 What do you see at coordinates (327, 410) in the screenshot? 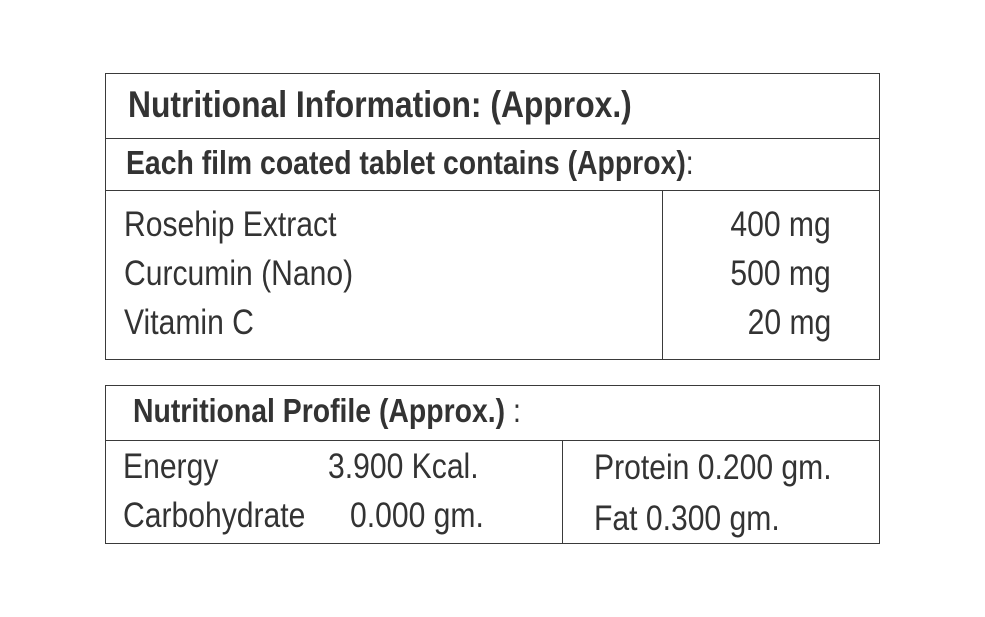
I see `profile-title: Nutritional Profile (Approx.) :` at bounding box center [327, 410].